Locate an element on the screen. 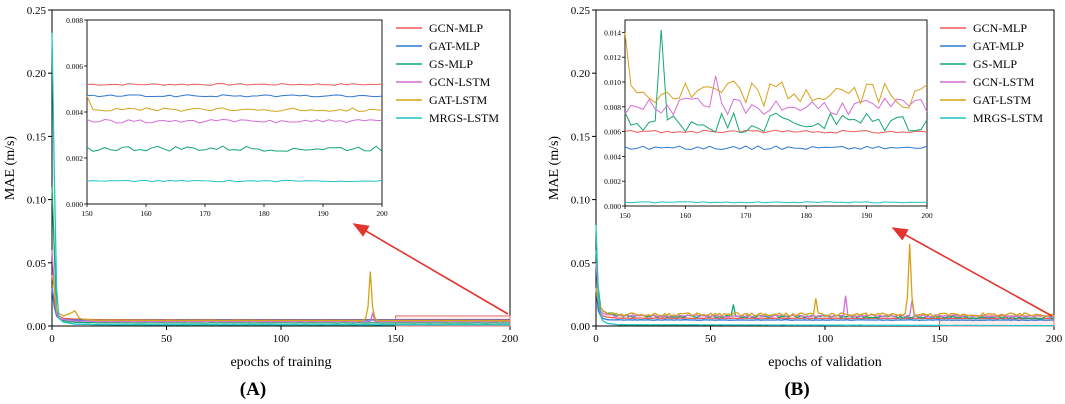 The image size is (1065, 404). series-line-gcn-mlp is located at coordinates (280, 304).